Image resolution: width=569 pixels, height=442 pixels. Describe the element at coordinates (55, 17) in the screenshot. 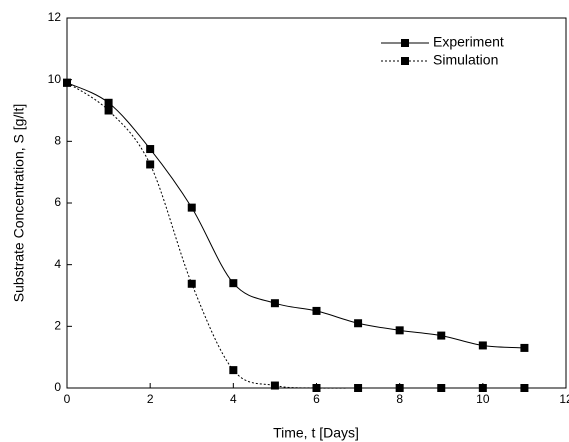

I see `y-tick-label: 12` at that location.